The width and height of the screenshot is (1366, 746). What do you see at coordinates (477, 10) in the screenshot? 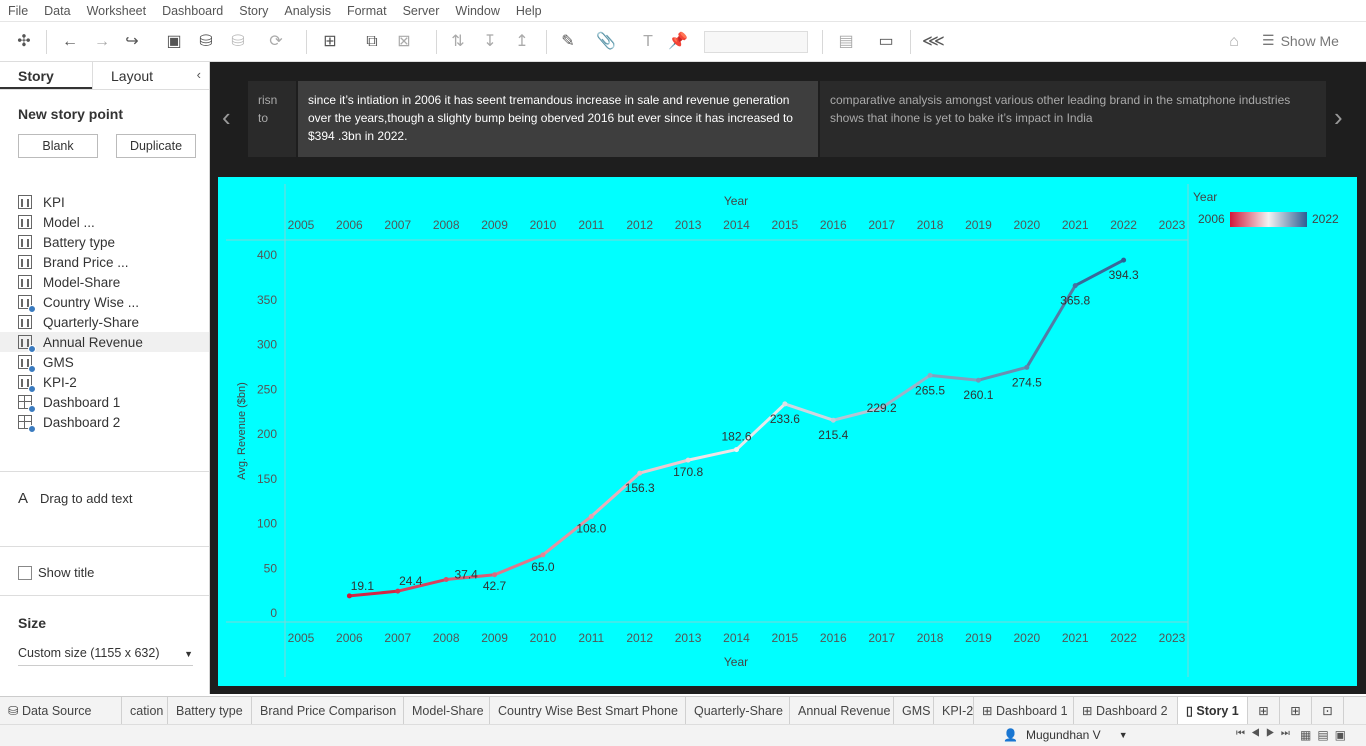
I see `menu-window: Window` at bounding box center [477, 10].